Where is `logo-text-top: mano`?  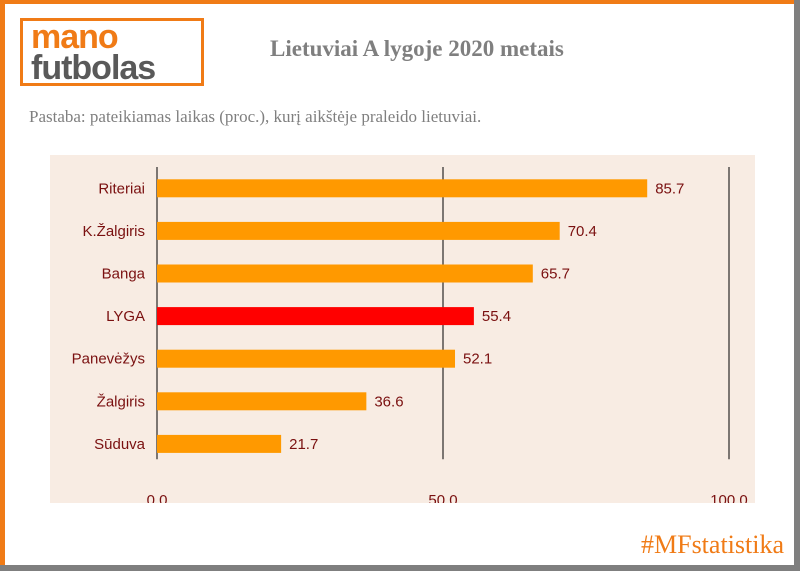 logo-text-top: mano is located at coordinates (75, 37).